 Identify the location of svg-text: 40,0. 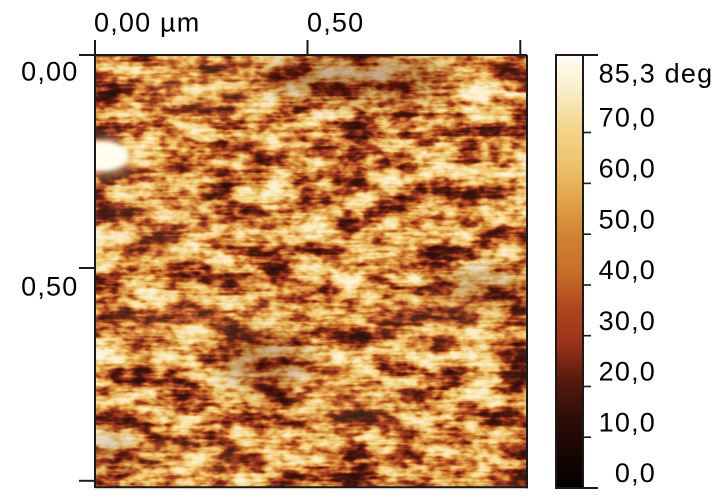
(627, 270).